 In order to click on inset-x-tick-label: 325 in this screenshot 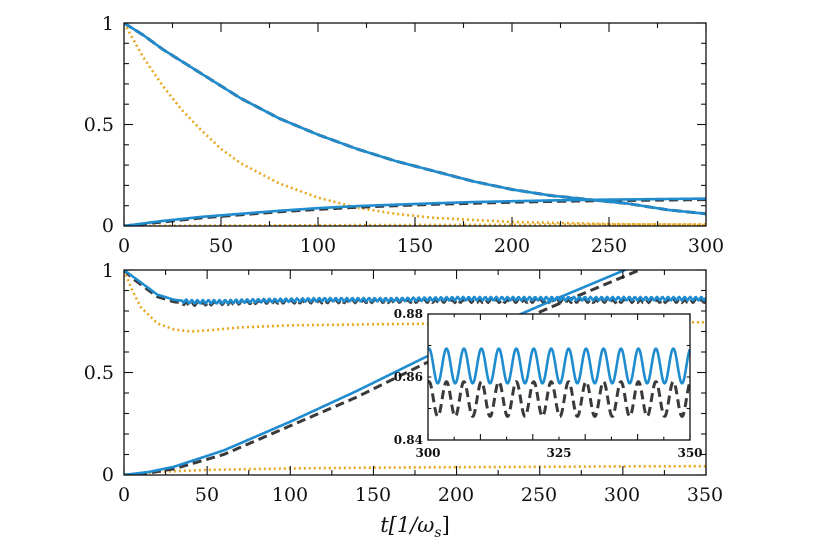, I will do `click(558, 453)`.